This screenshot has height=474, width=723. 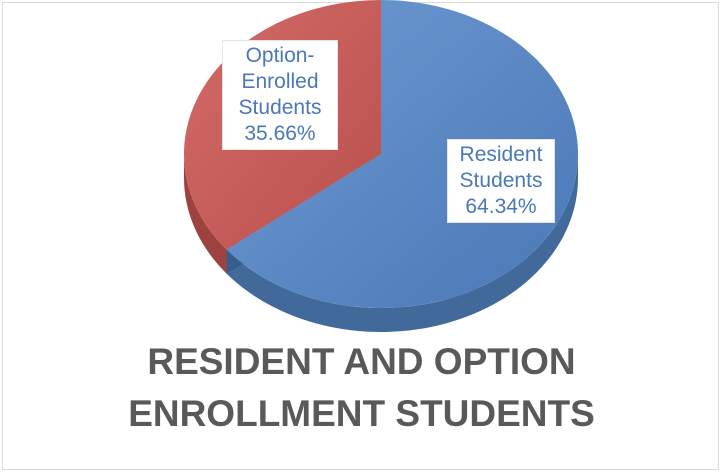 I want to click on label-line: 35.66%, so click(x=280, y=133).